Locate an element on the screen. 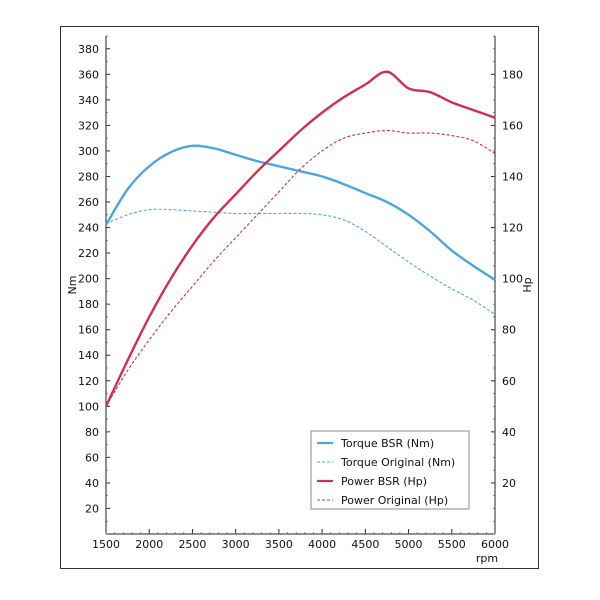 The height and width of the screenshot is (600, 600). y-left-tick-label: 100 is located at coordinates (88, 406).